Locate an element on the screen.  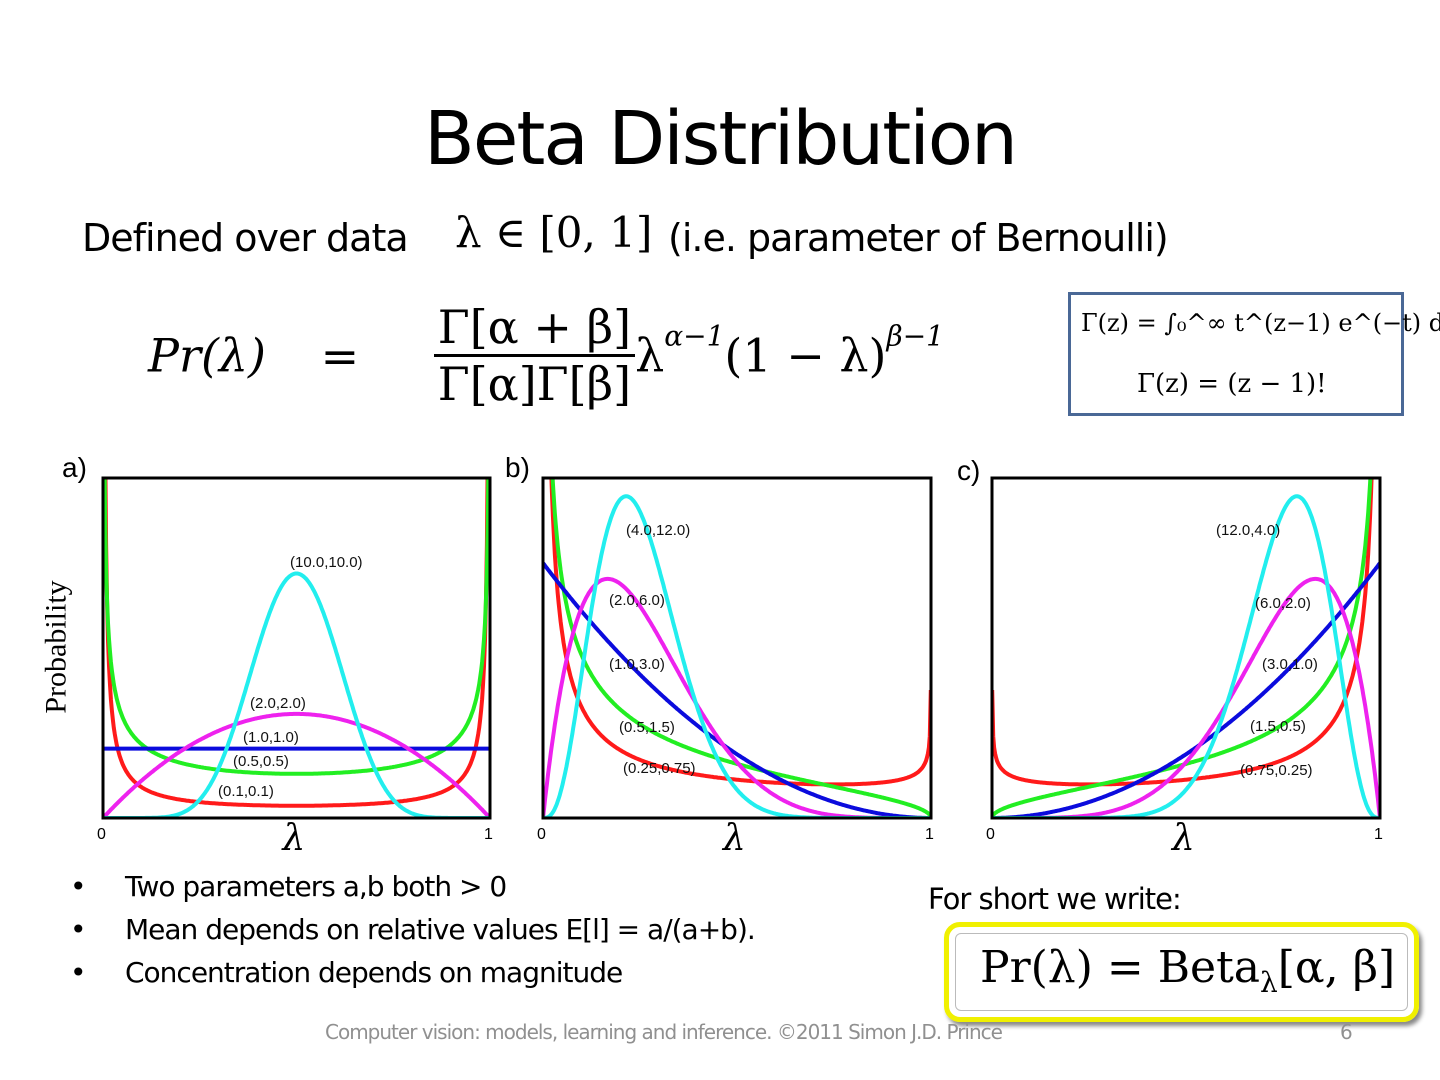
curve-magenta is located at coordinates (296, 764).